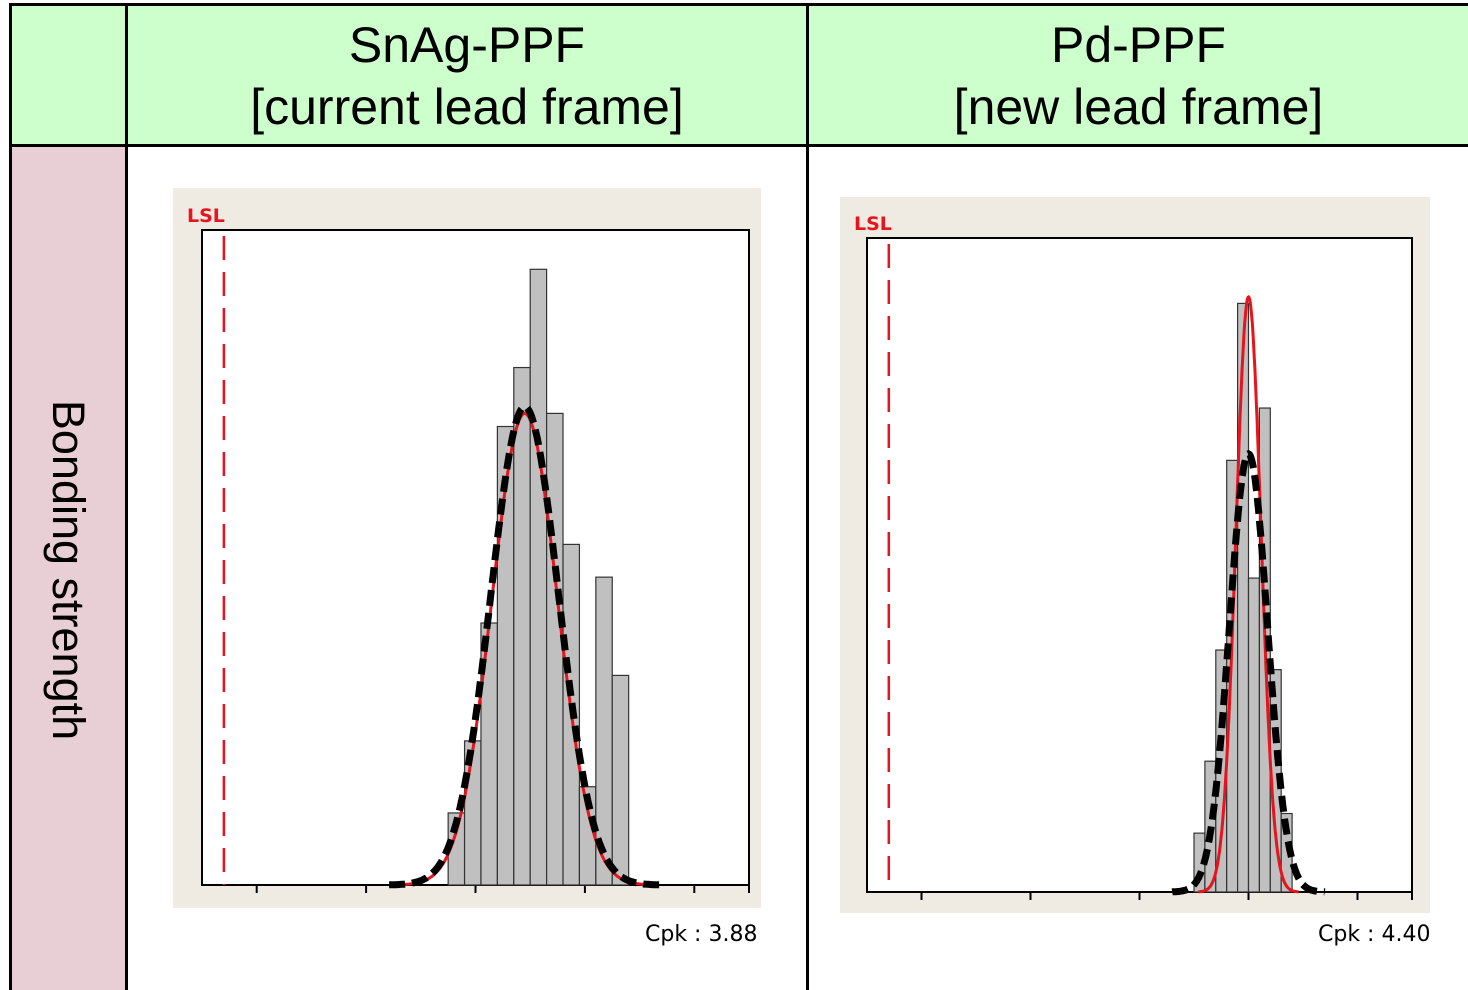 The image size is (1468, 990). Describe the element at coordinates (1138, 45) in the screenshot. I see `column-title-line1: Pd-PPF` at that location.